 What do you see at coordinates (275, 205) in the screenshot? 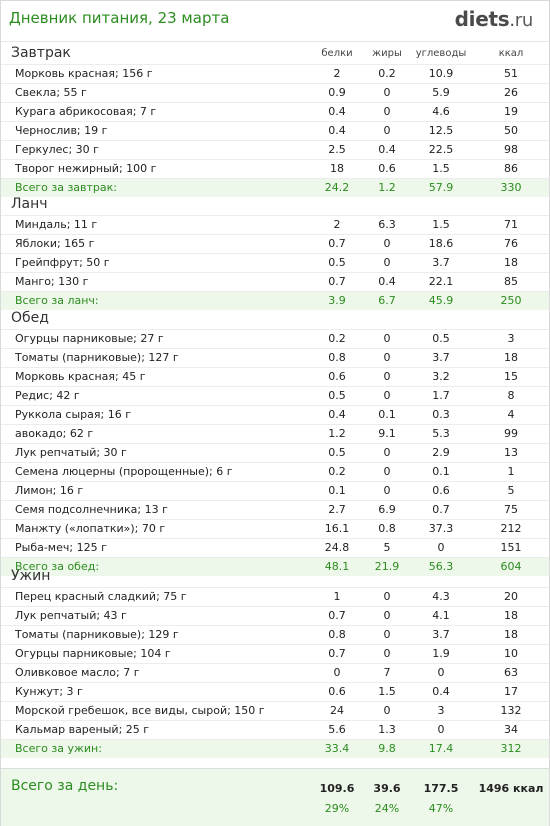
I see `meal-header: Ланч` at bounding box center [275, 205].